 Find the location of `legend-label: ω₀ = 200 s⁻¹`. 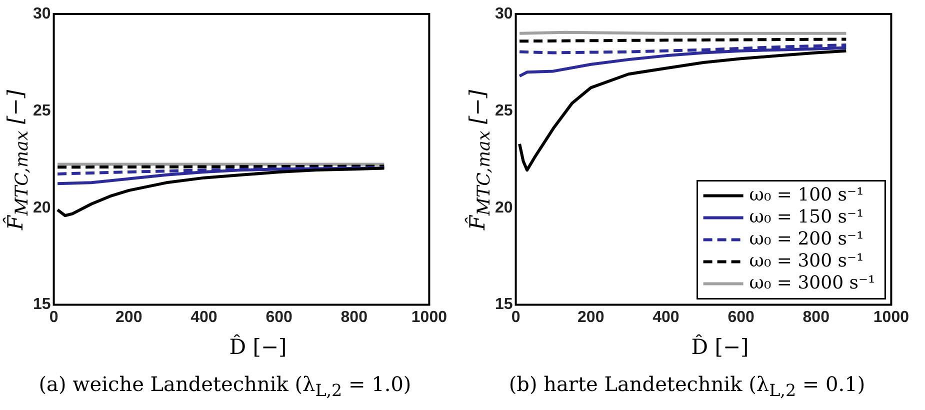

legend-label: ω₀ = 200 s⁻¹ is located at coordinates (806, 239).